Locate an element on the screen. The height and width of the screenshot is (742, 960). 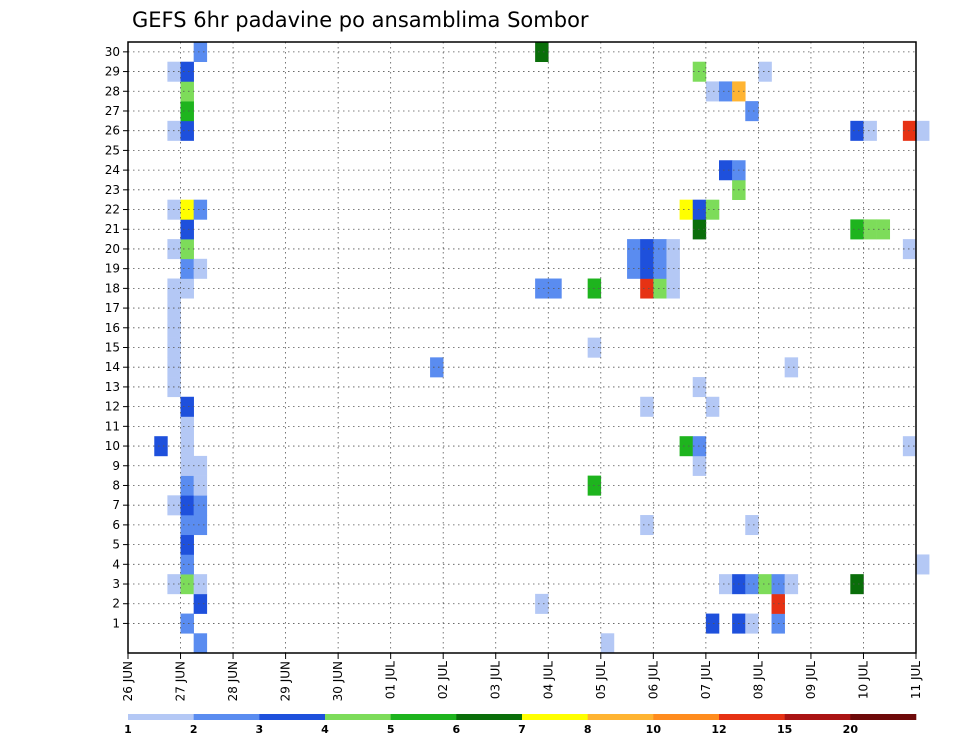
y-tick-label: 14 is located at coordinates (112, 367).